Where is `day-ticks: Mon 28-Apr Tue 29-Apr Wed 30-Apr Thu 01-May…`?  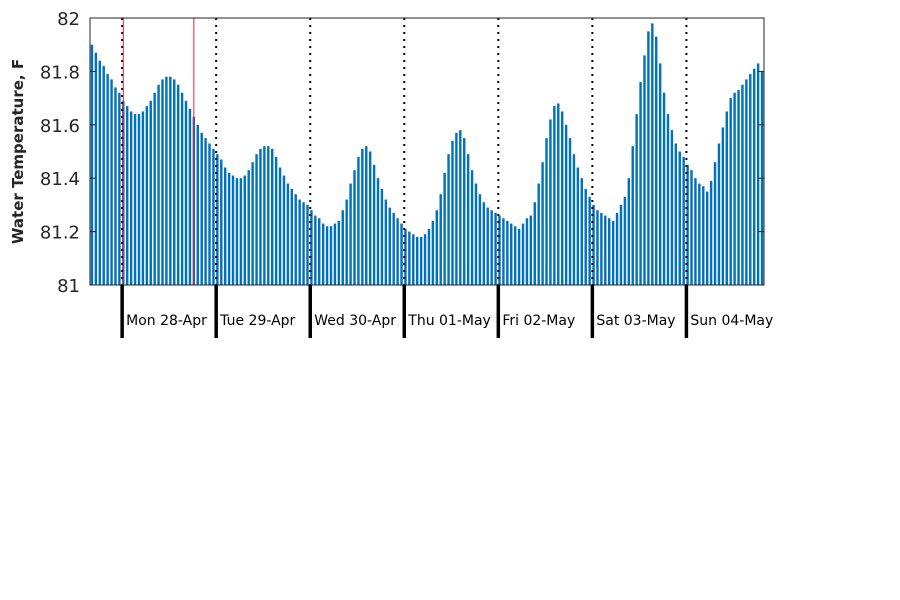
day-ticks: Mon 28-Apr Tue 29-Apr Wed 30-Apr Thu 01-May… is located at coordinates (446, 311).